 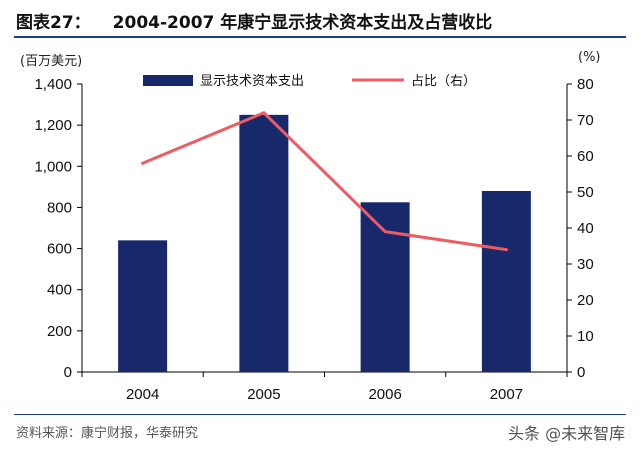 I want to click on right-tick-label: 70, so click(x=585, y=120).